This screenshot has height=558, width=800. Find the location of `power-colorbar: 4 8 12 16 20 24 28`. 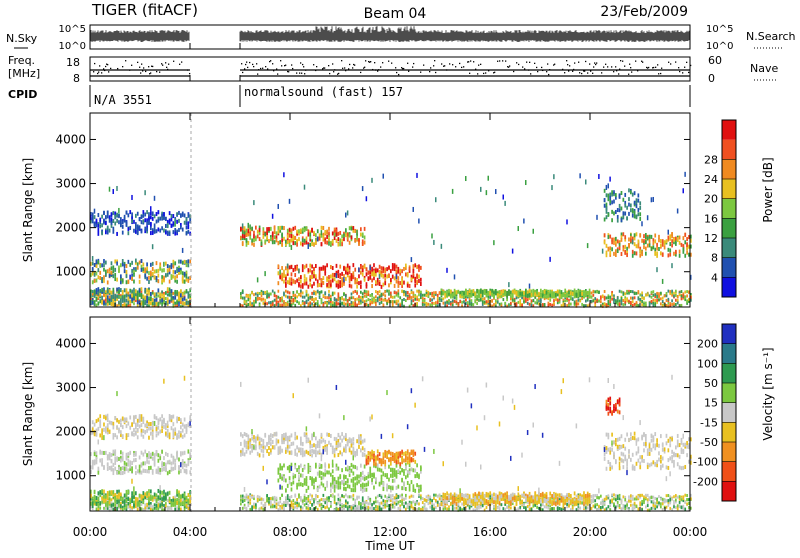

power-colorbar: 4 8 12 16 20 24 28 is located at coordinates (720, 208).